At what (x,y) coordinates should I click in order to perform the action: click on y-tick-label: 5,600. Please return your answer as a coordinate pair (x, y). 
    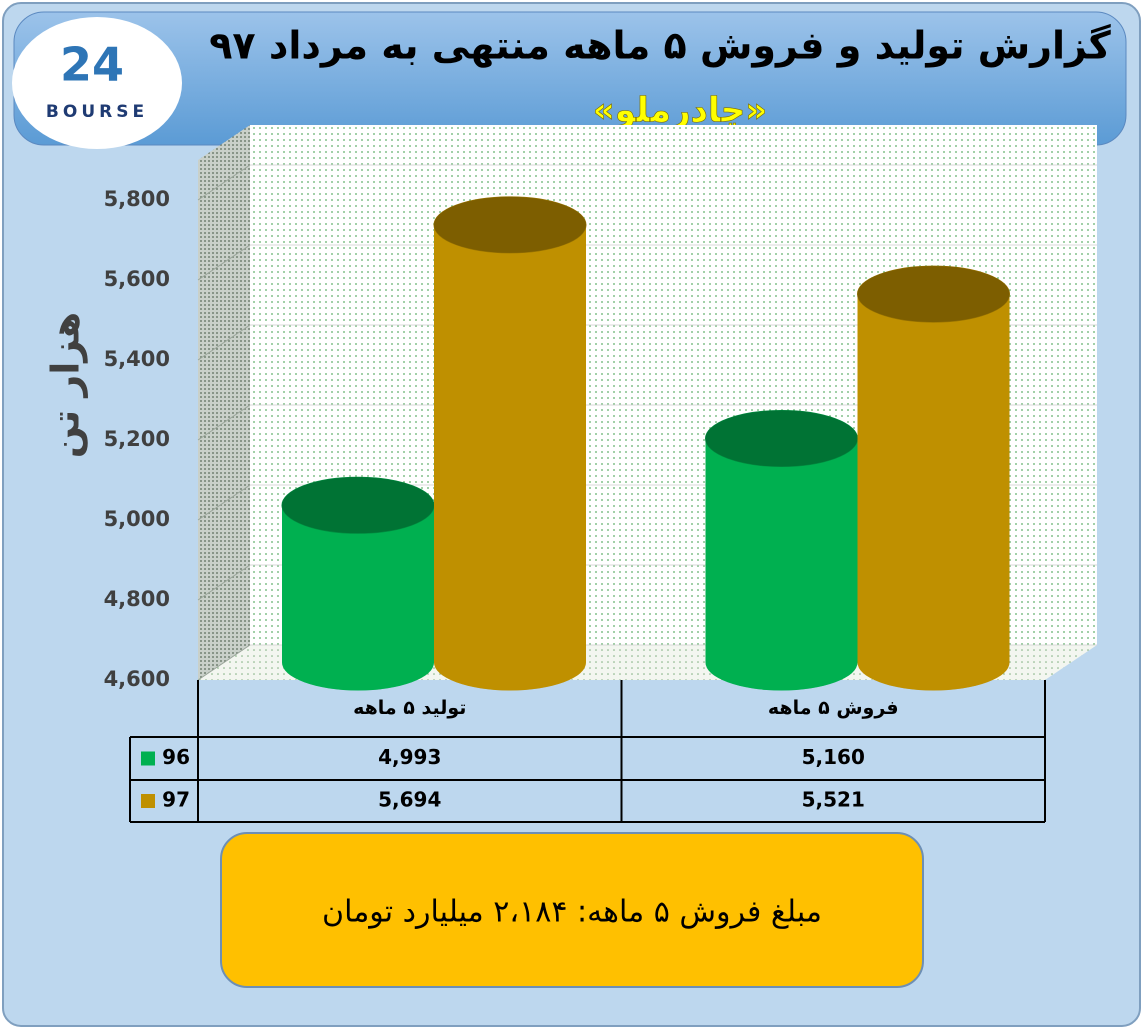
    Looking at the image, I should click on (137, 279).